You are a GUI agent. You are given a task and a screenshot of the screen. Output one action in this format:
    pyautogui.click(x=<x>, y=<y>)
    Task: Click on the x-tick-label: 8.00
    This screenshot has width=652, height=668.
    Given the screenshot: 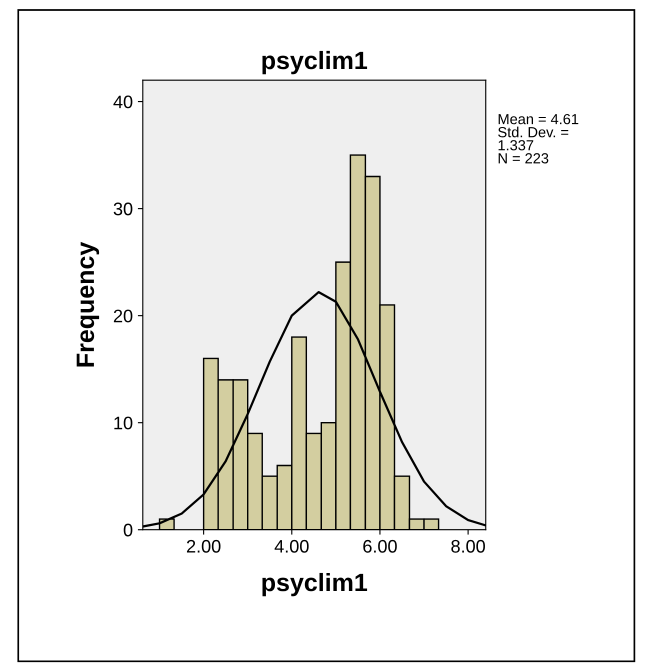 What is the action you would take?
    pyautogui.click(x=468, y=546)
    